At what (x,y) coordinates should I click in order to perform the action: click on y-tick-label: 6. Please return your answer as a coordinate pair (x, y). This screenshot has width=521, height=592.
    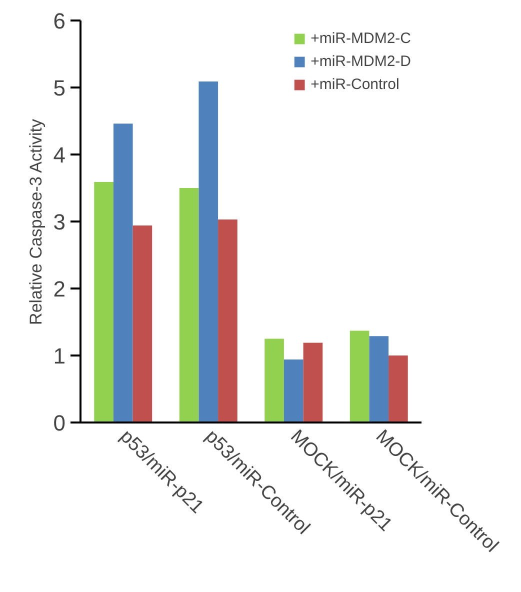
    Looking at the image, I should click on (59, 21).